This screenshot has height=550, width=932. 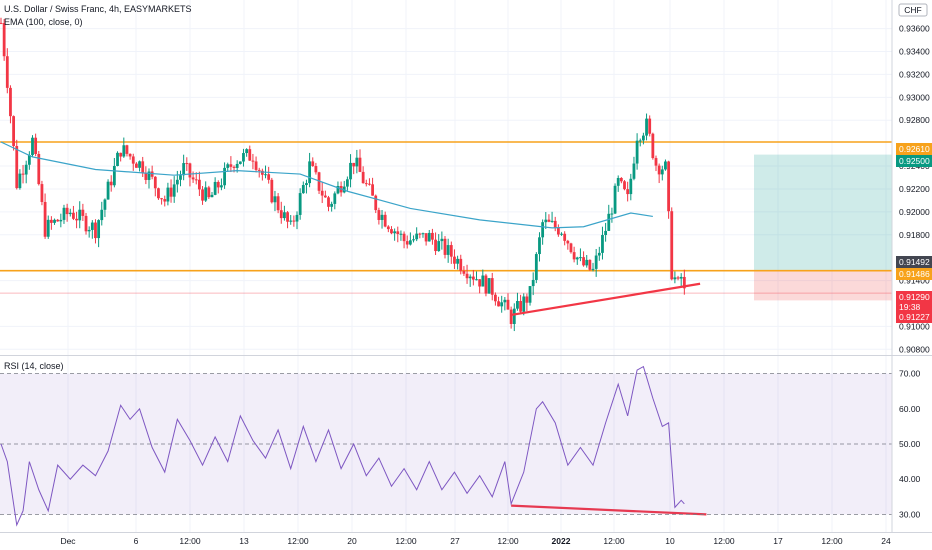 I want to click on rsi-axis: 70.00 60.00 50.00 40.00 30.00, so click(x=910, y=444).